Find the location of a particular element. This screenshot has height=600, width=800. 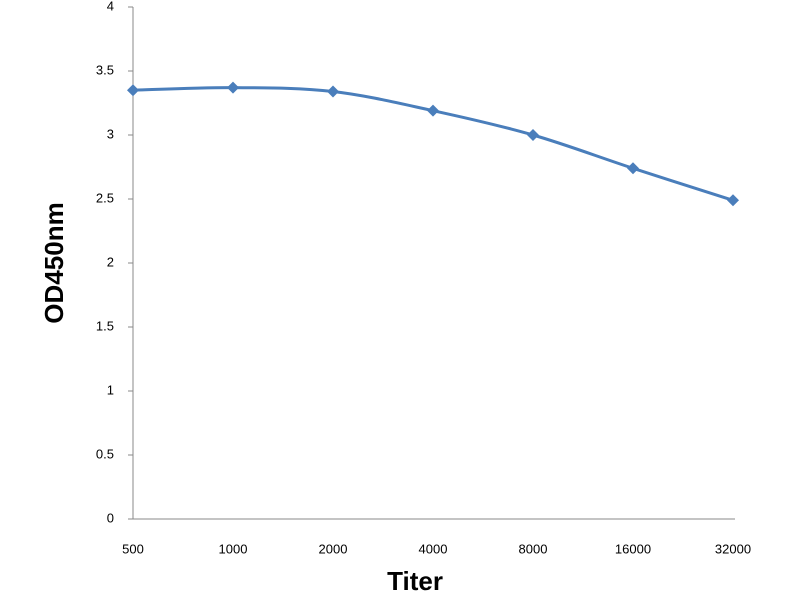

x-tick-label: 32000 is located at coordinates (733, 548).